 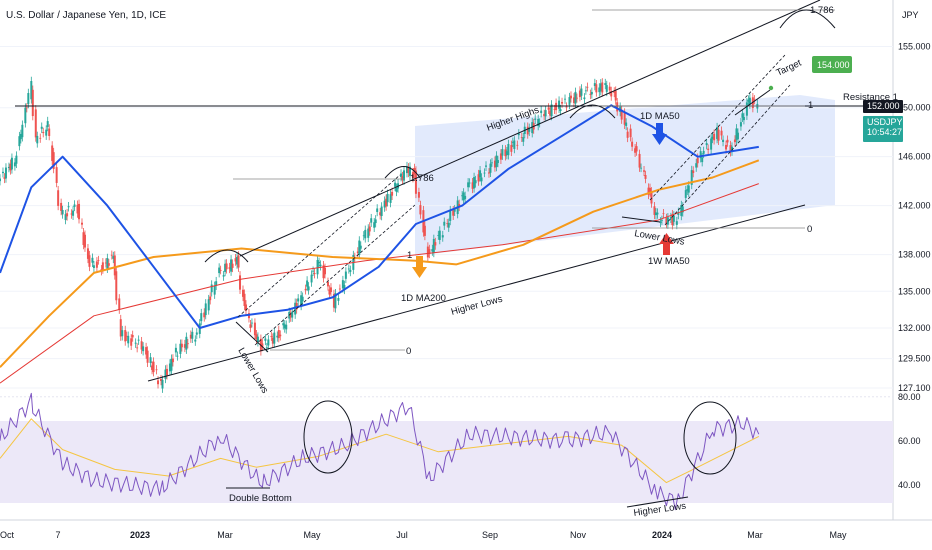 What do you see at coordinates (771, 88) in the screenshot?
I see `target-dot` at bounding box center [771, 88].